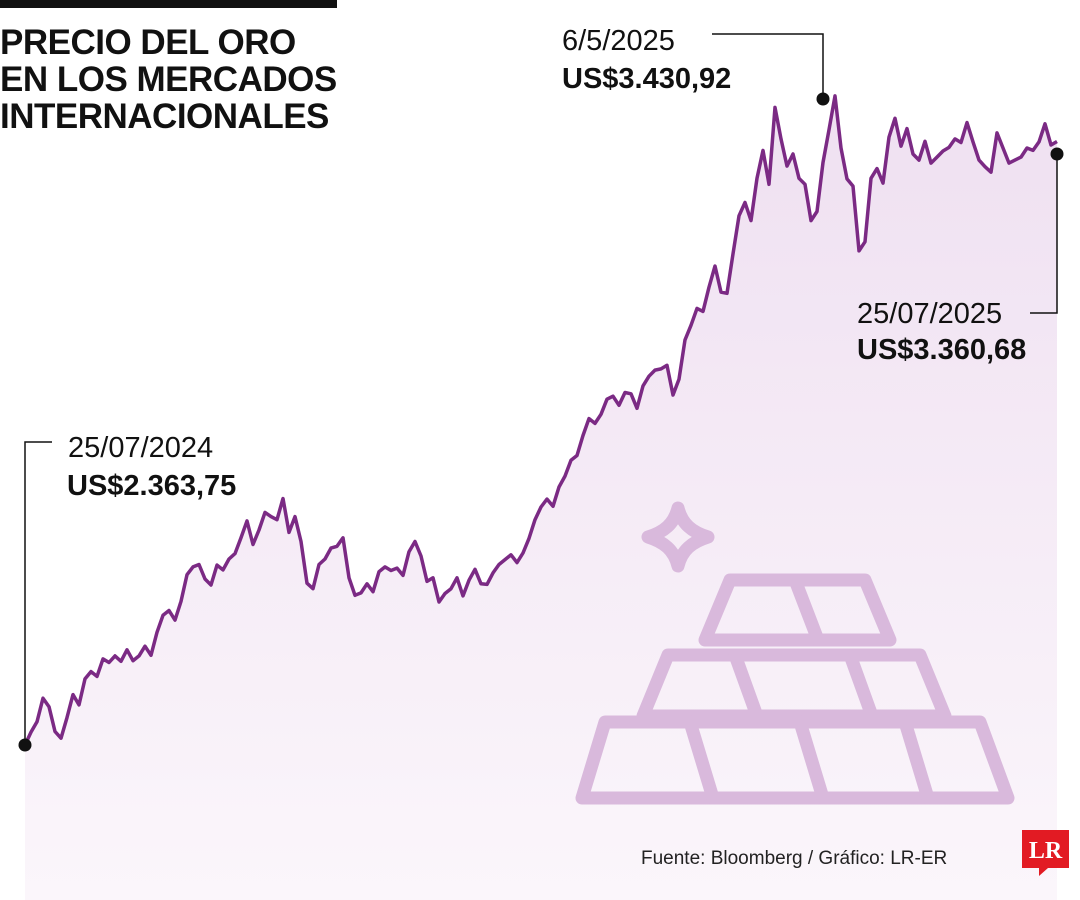 This screenshot has height=900, width=1080. What do you see at coordinates (1044, 234) in the screenshot?
I see `leader-line-end` at bounding box center [1044, 234].